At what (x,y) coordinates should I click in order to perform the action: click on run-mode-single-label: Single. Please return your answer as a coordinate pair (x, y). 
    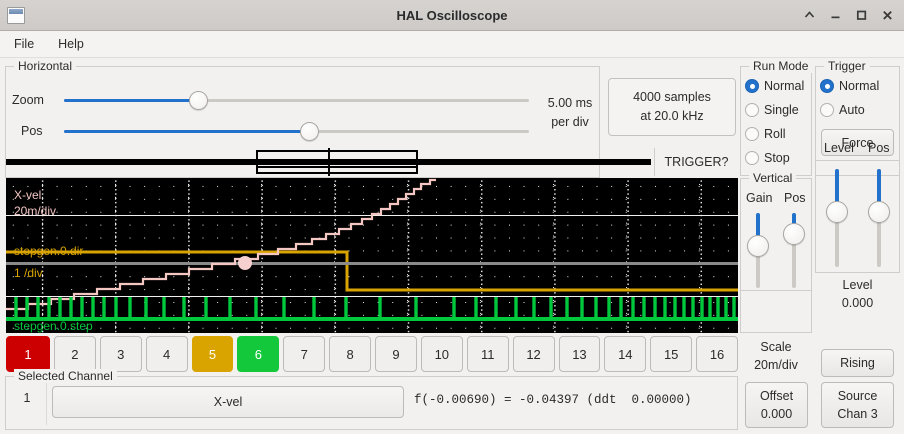
    Looking at the image, I should click on (781, 110).